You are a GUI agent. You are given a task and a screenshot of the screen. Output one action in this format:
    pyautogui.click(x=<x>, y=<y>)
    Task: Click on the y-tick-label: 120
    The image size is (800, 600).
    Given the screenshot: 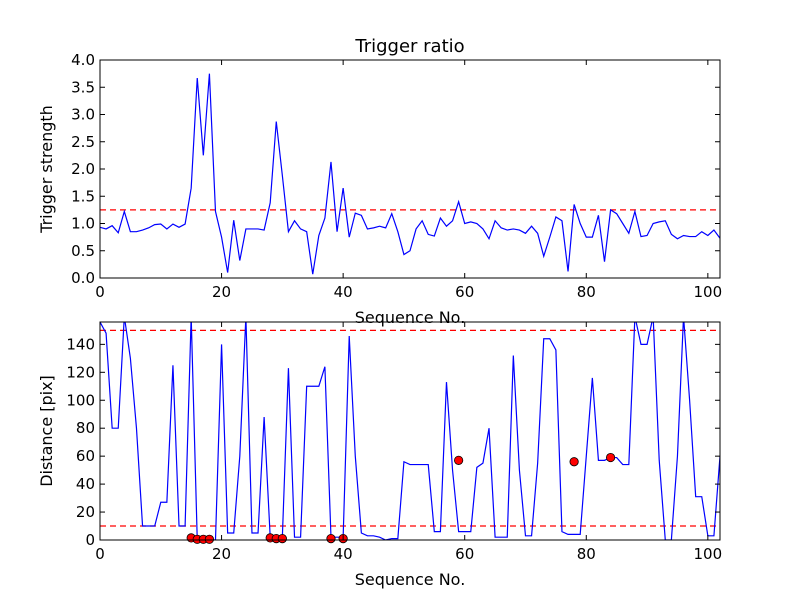 What is the action you would take?
    pyautogui.click(x=80, y=372)
    